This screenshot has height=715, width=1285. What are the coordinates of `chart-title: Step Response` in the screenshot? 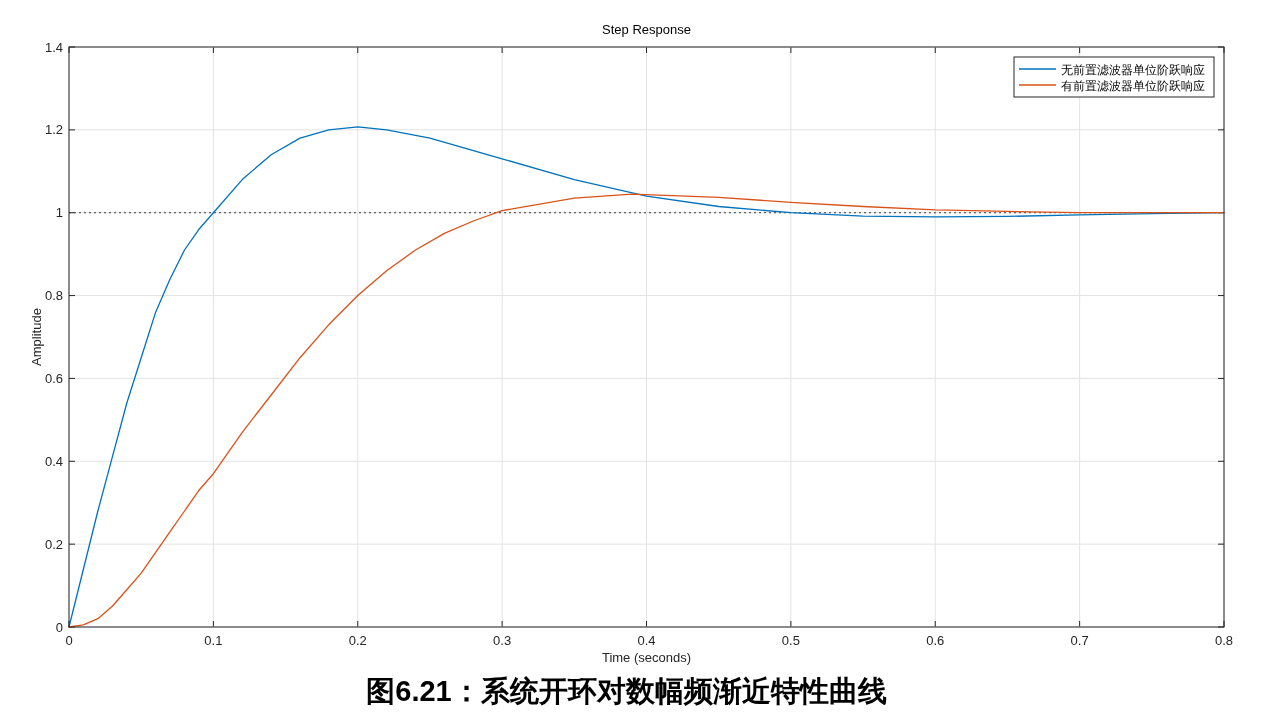 It's located at (646, 29).